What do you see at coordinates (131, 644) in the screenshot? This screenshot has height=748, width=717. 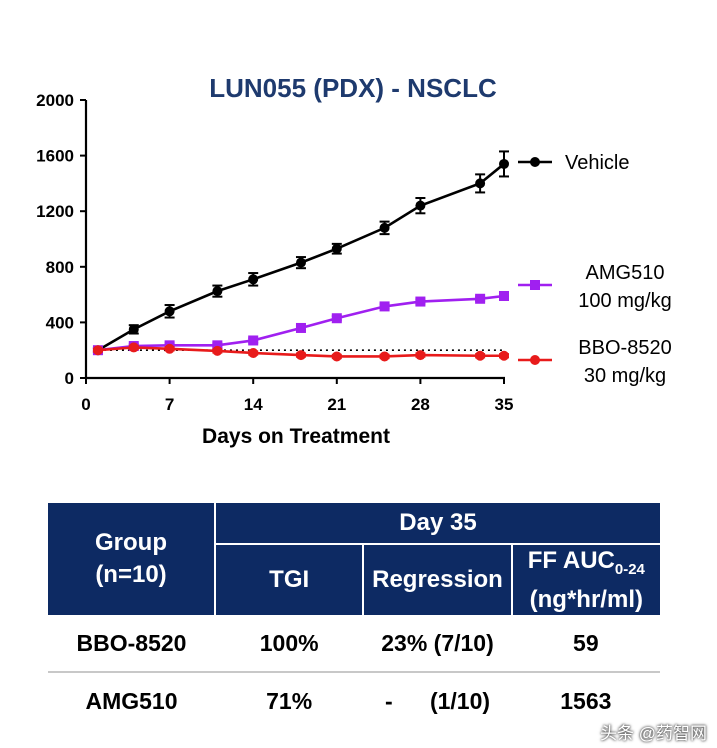 I see `row-group: BBO-8520` at bounding box center [131, 644].